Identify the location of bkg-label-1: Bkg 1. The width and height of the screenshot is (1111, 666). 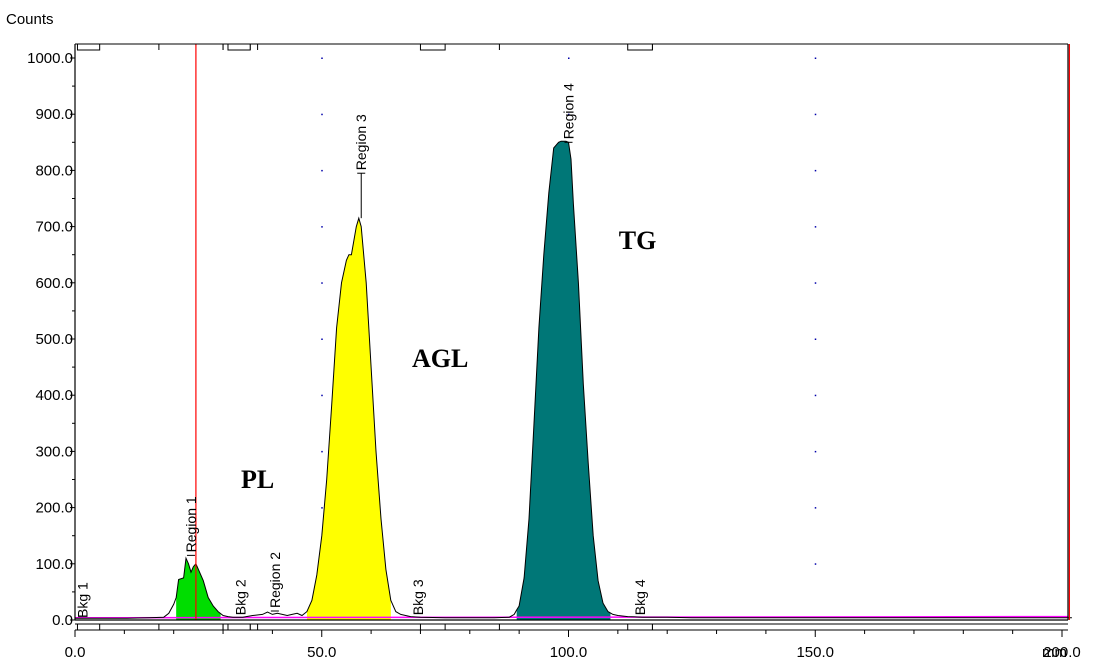
(82, 600).